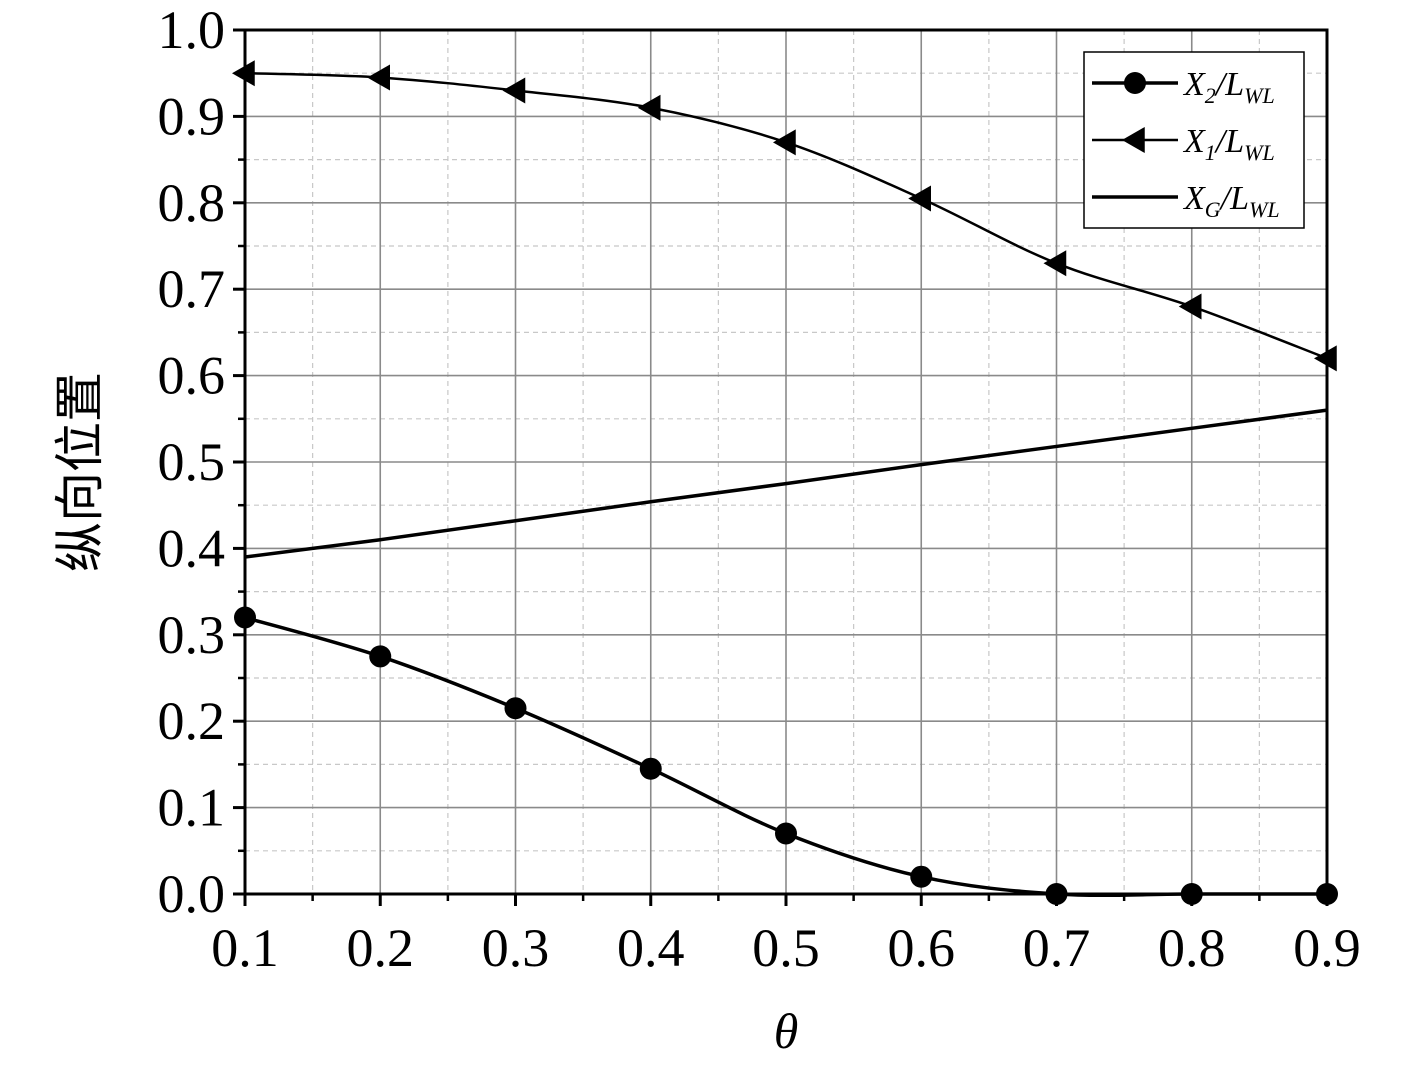 The height and width of the screenshot is (1069, 1417). Describe the element at coordinates (192, 289) in the screenshot. I see `y-tick-label: 0.7` at that location.